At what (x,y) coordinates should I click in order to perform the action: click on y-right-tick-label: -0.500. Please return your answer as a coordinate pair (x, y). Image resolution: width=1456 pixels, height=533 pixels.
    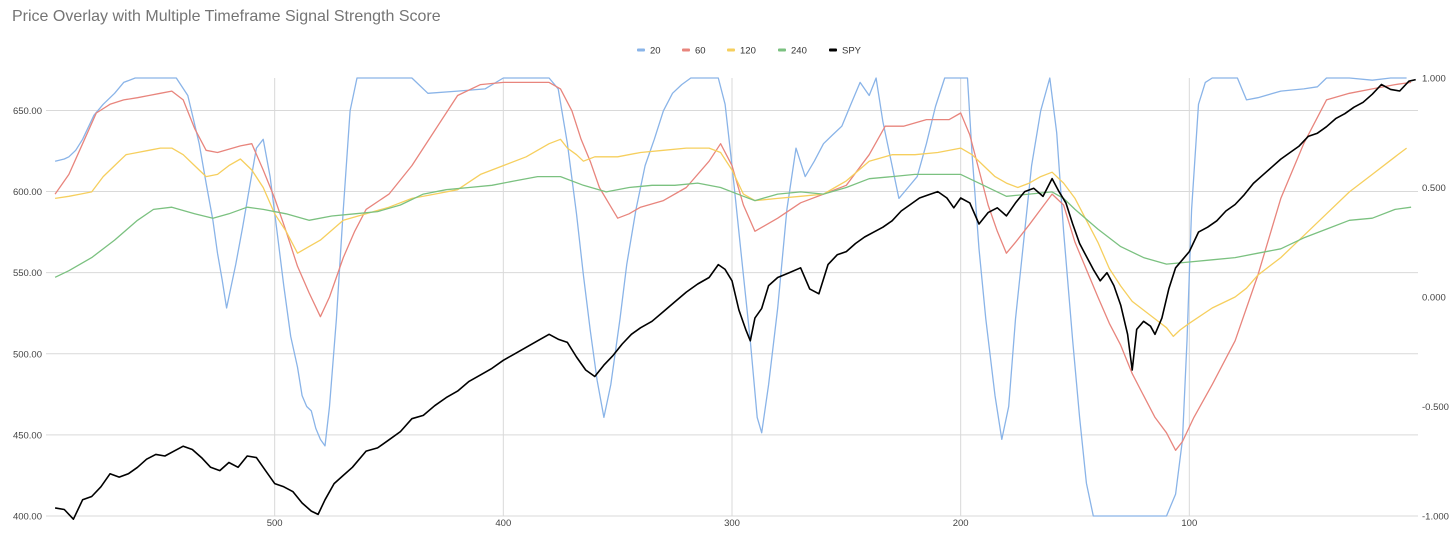
    Looking at the image, I should click on (1435, 407).